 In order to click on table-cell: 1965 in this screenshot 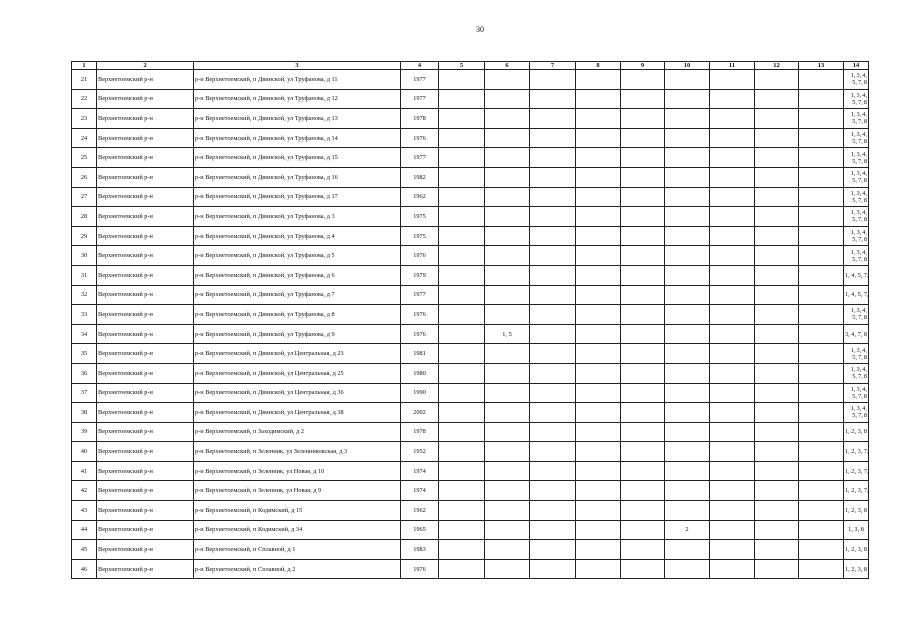, I will do `click(419, 530)`.